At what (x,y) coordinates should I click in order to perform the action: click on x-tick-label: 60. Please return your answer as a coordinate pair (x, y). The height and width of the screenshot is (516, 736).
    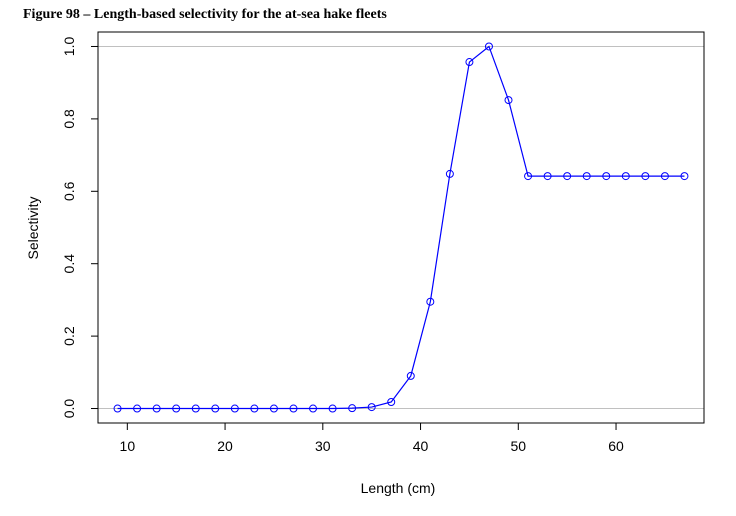
    Looking at the image, I should click on (616, 446).